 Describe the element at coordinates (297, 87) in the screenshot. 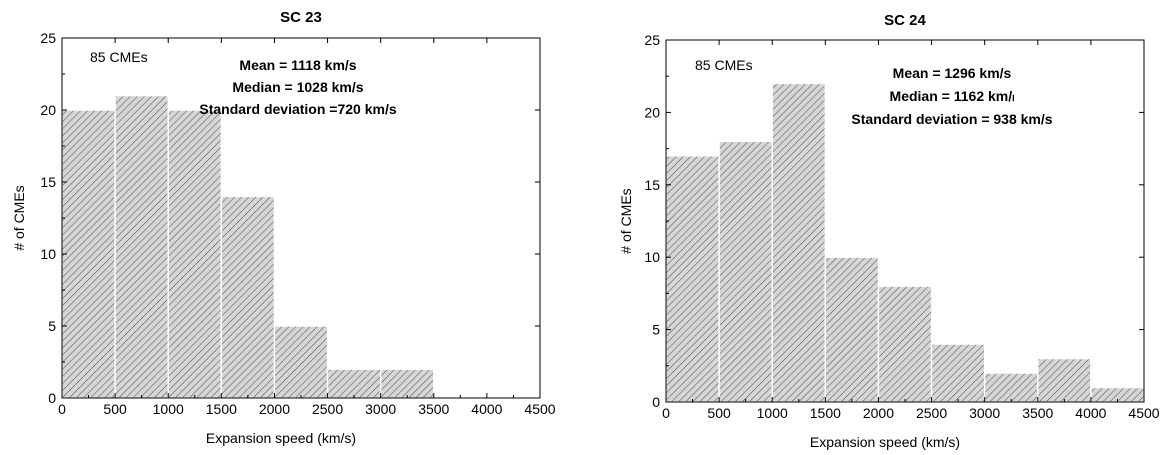

I see `stats-annotation: Median = 1028 km/s` at that location.